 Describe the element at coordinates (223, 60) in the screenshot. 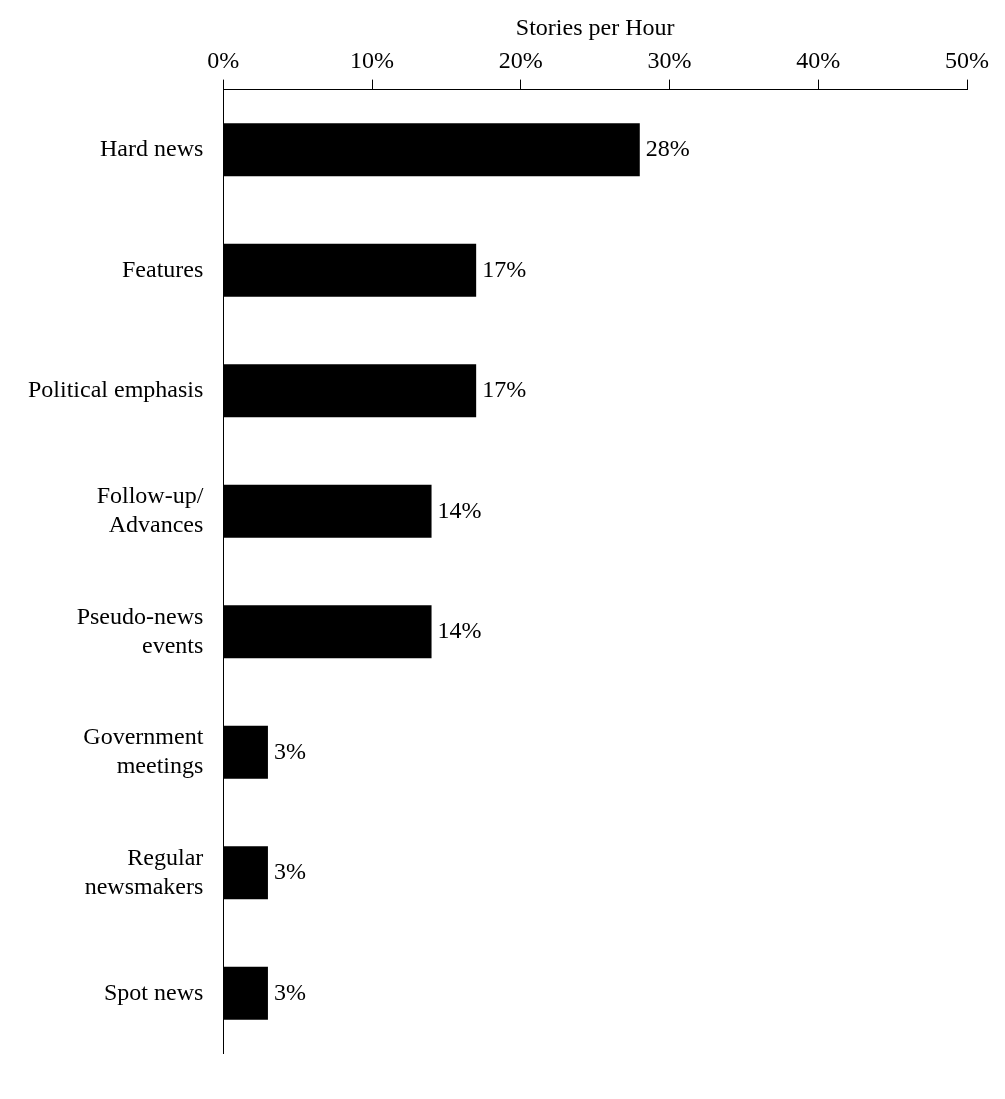

I see `x-tick-label: 0%` at that location.